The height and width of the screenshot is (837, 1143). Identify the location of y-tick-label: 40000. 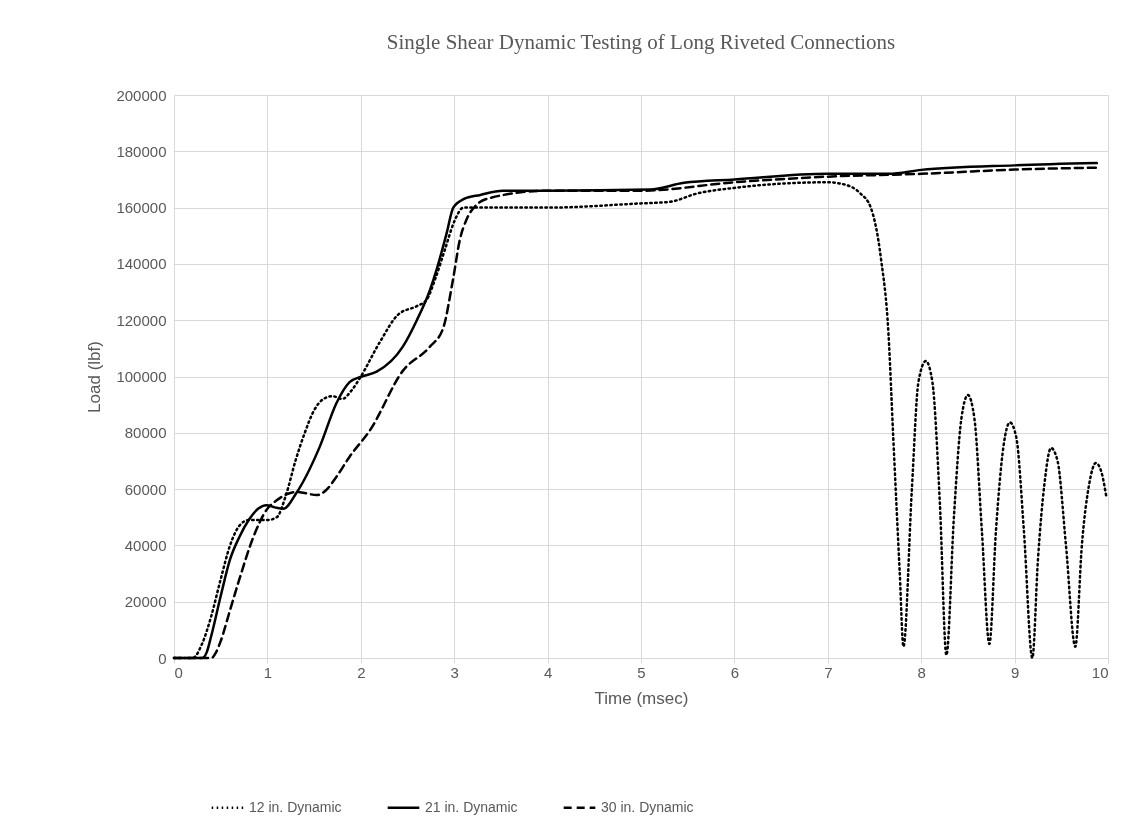
(145, 545).